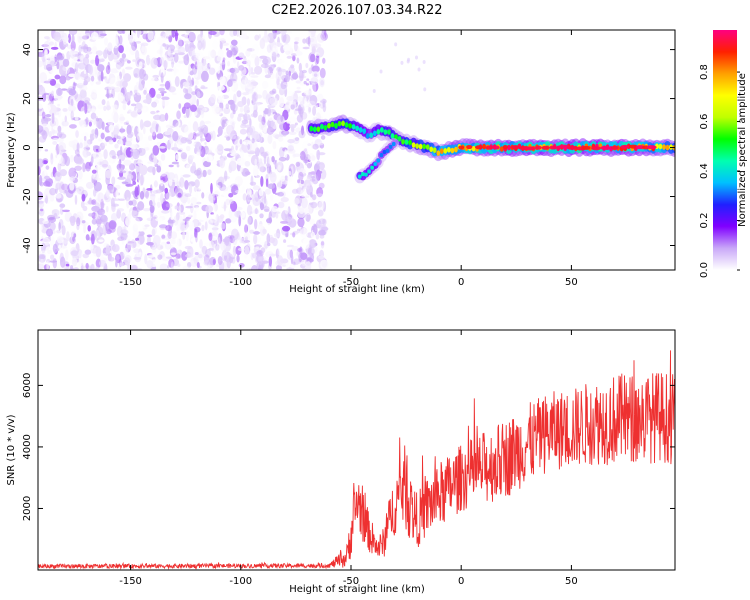 The width and height of the screenshot is (750, 600). What do you see at coordinates (130, 581) in the screenshot?
I see `snr-xtick-label: -150` at bounding box center [130, 581].